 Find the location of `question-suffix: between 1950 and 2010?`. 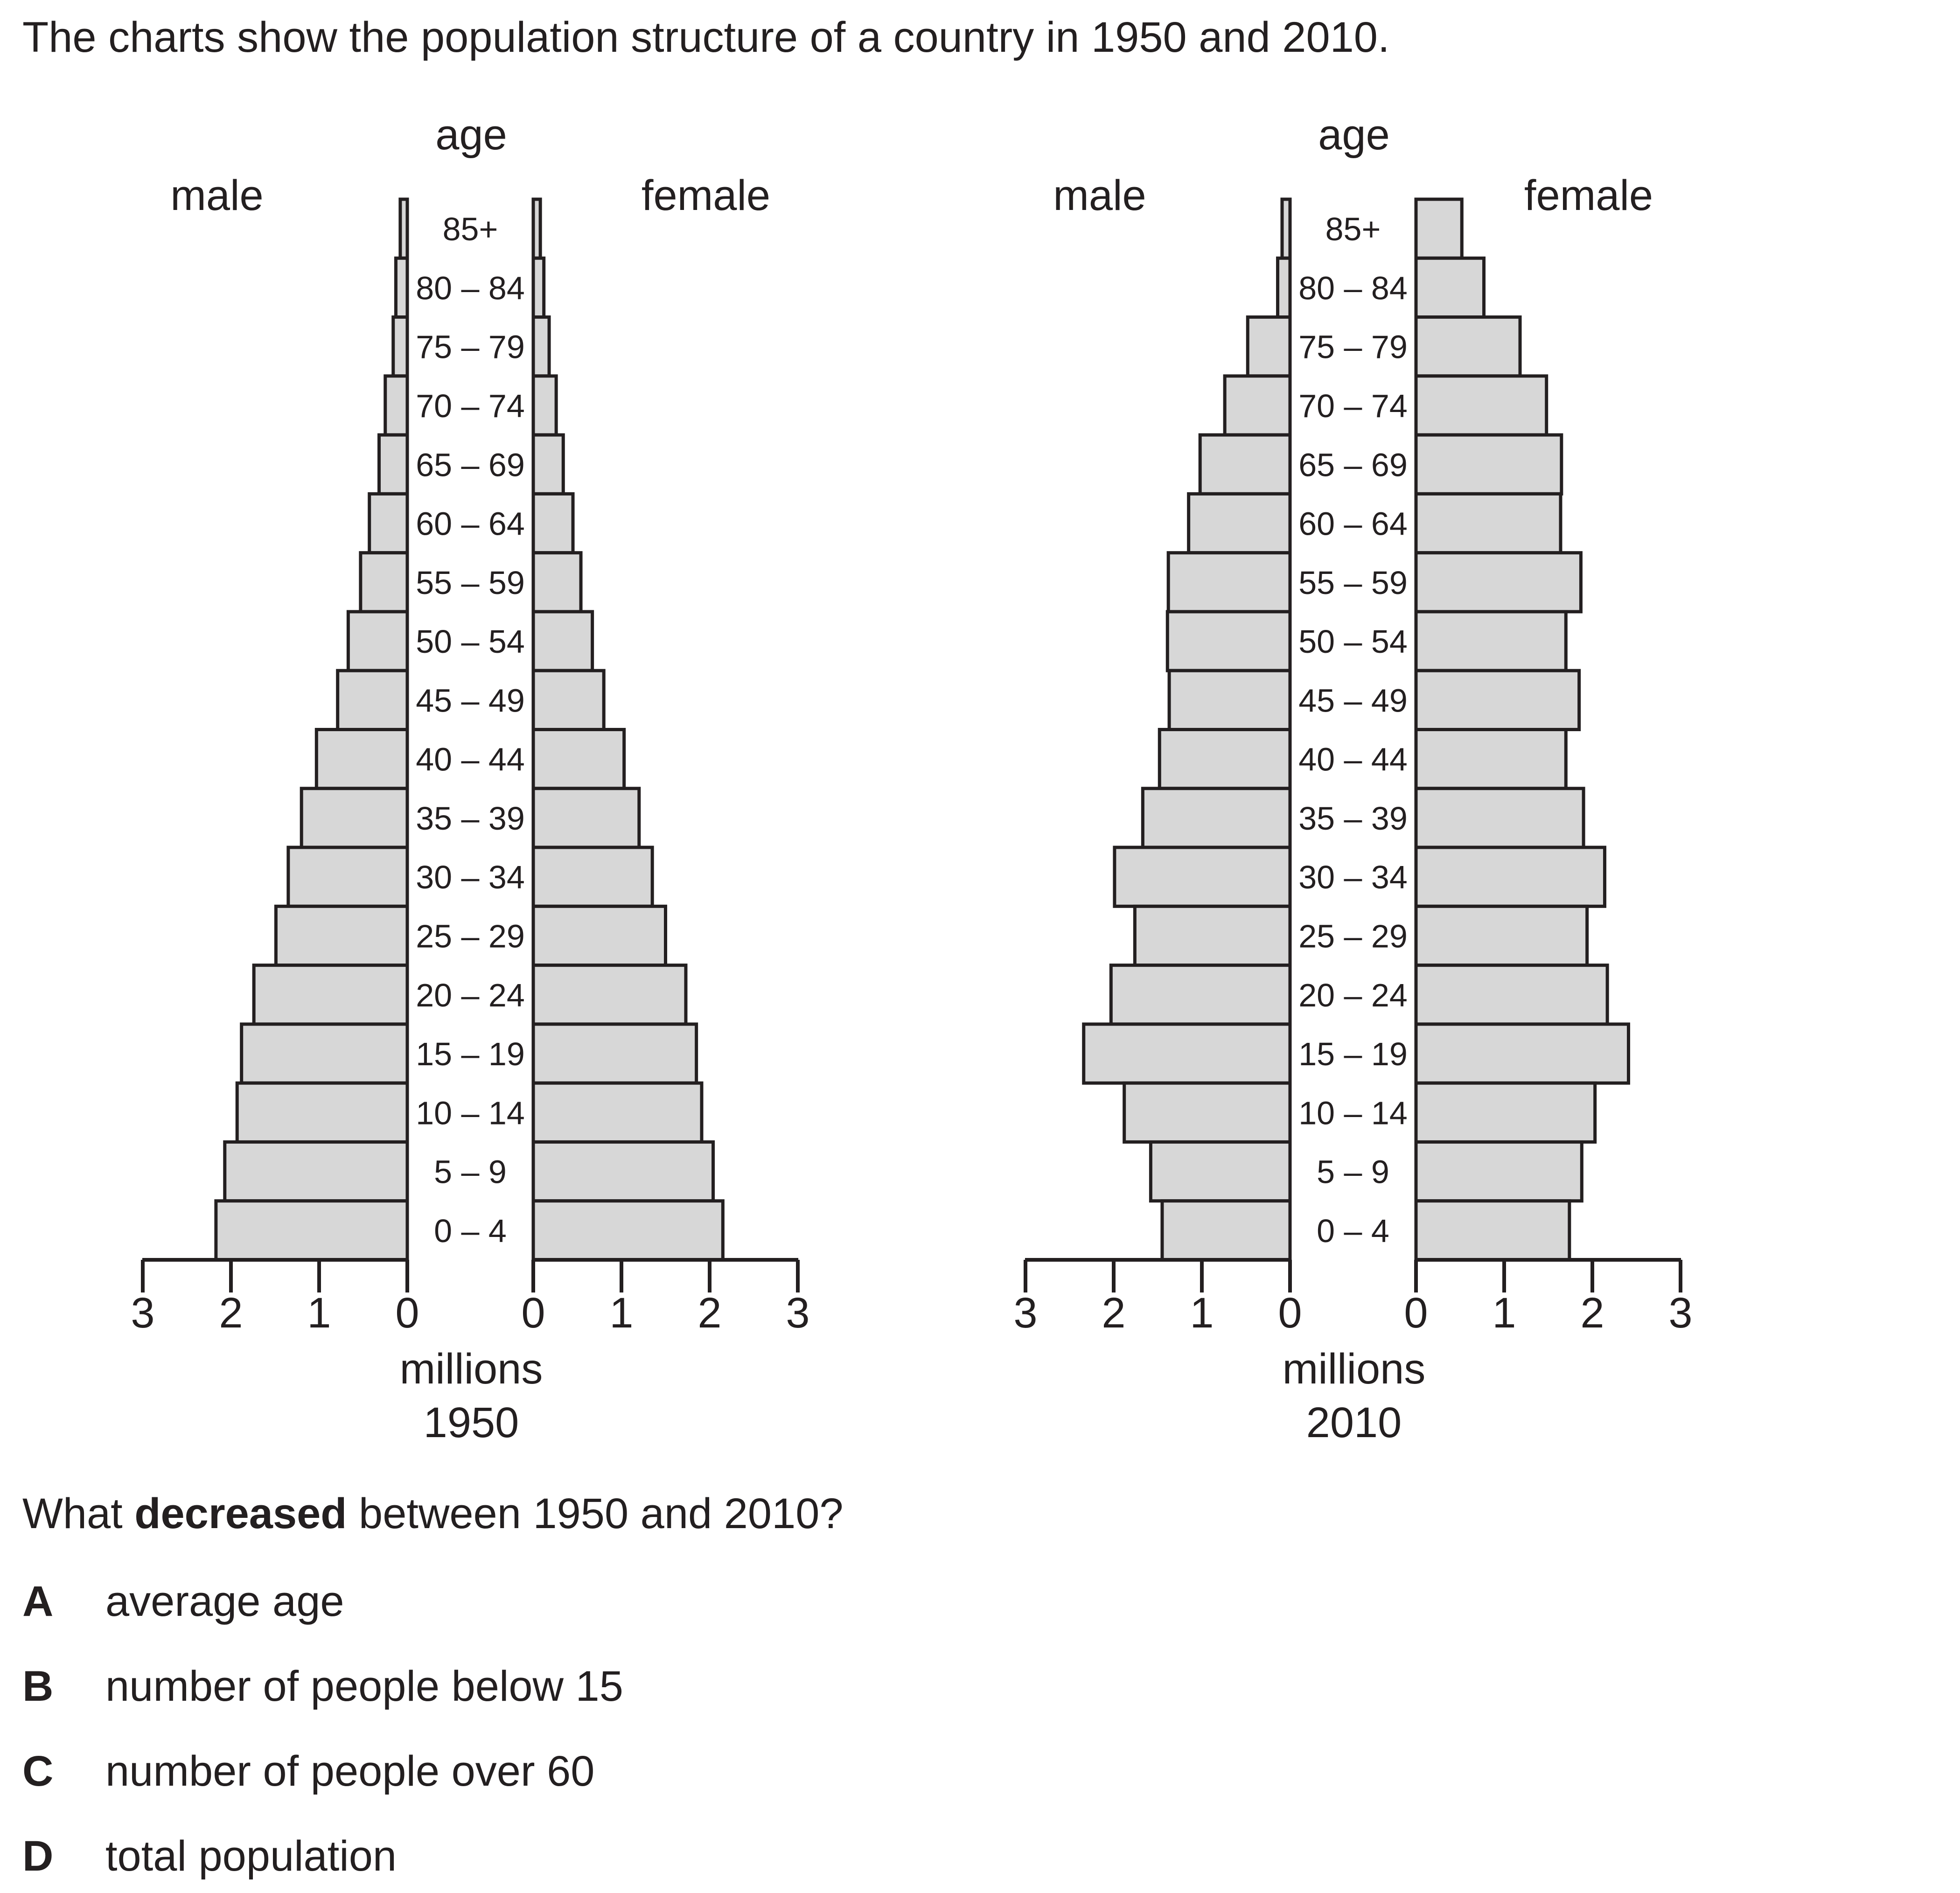

question-suffix: between 1950 and 2010? is located at coordinates (596, 1513).